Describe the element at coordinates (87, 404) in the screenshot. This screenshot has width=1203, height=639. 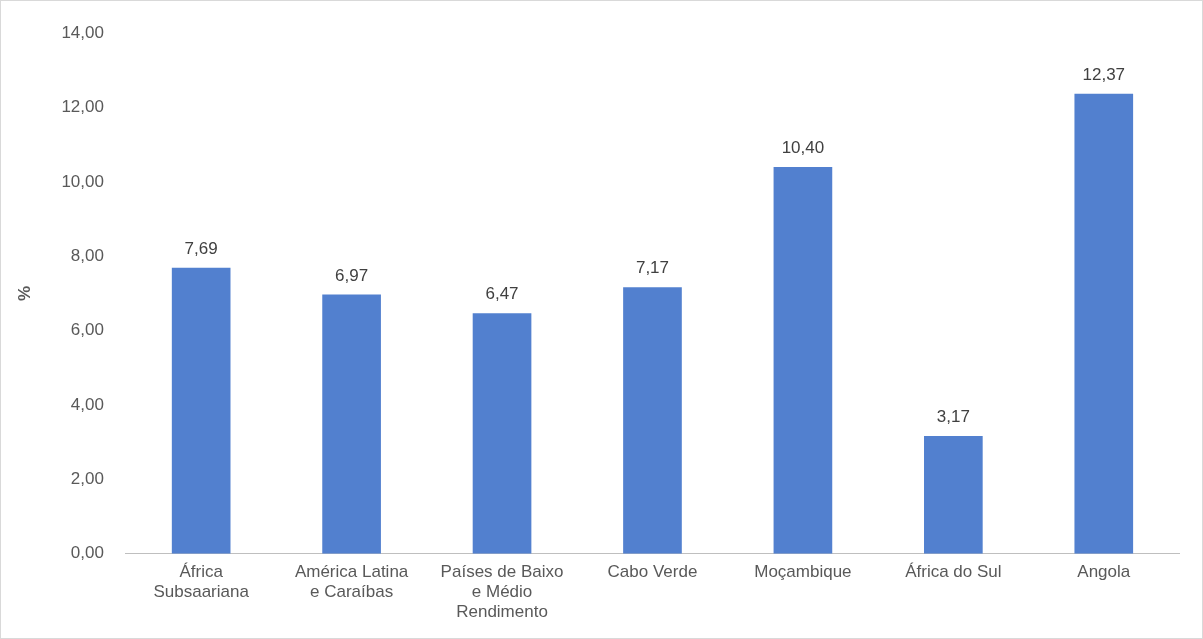
I see `y-tick-label: 4,00` at that location.